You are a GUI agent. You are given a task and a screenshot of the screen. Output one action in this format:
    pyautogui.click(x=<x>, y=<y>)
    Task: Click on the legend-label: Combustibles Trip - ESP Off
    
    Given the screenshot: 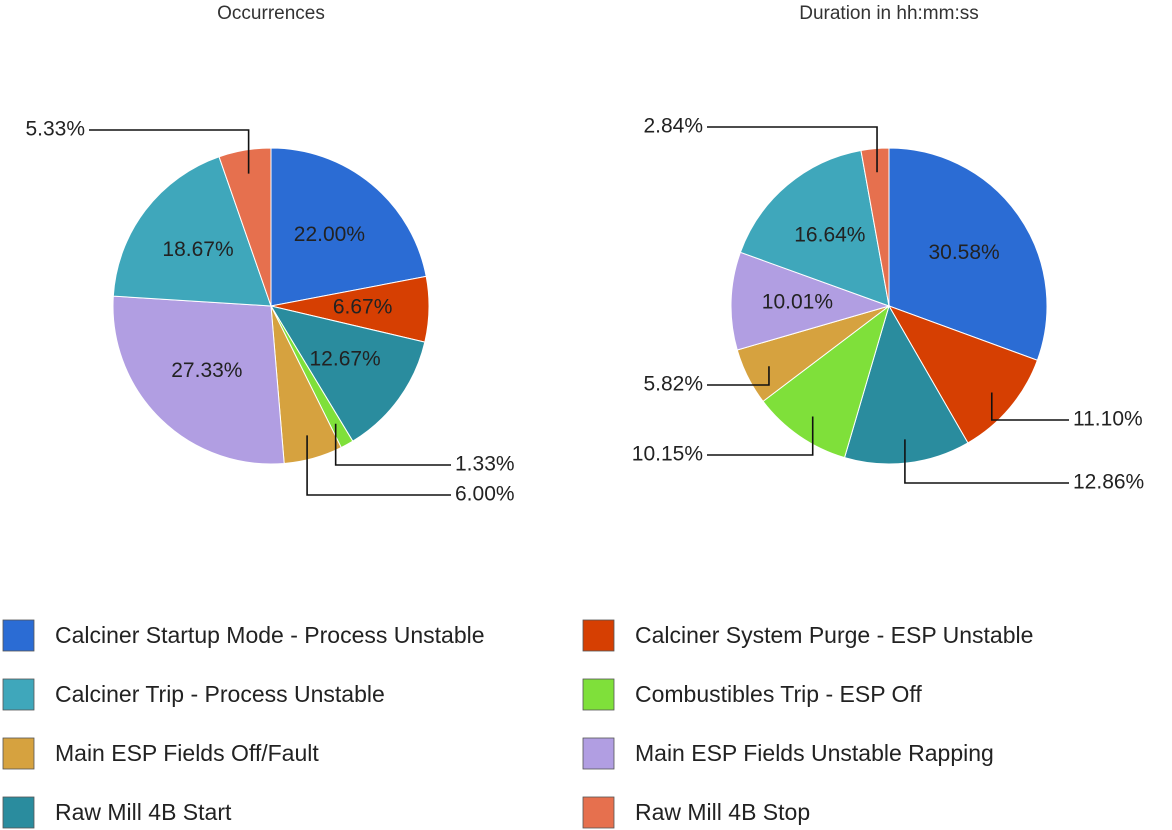 What is the action you would take?
    pyautogui.click(x=778, y=694)
    